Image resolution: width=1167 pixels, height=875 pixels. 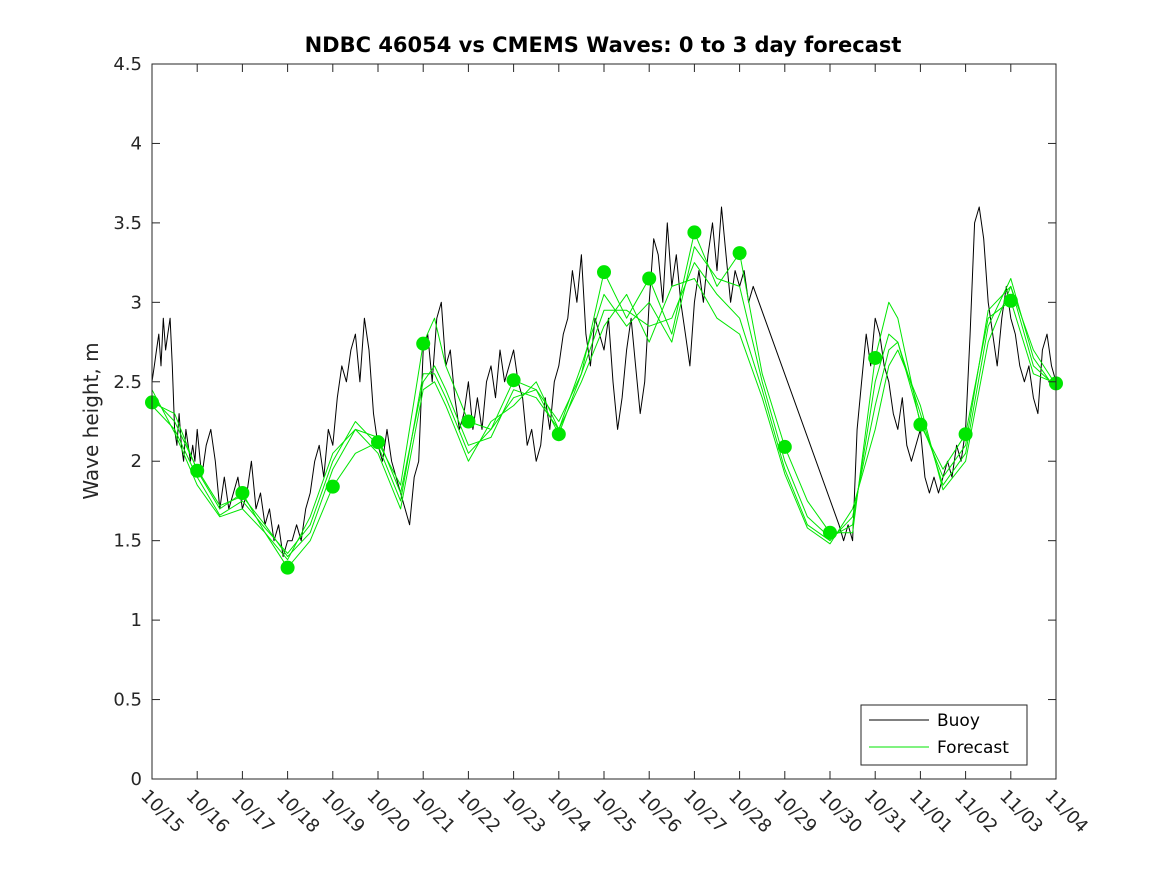 I want to click on legend-box, so click(x=944, y=735).